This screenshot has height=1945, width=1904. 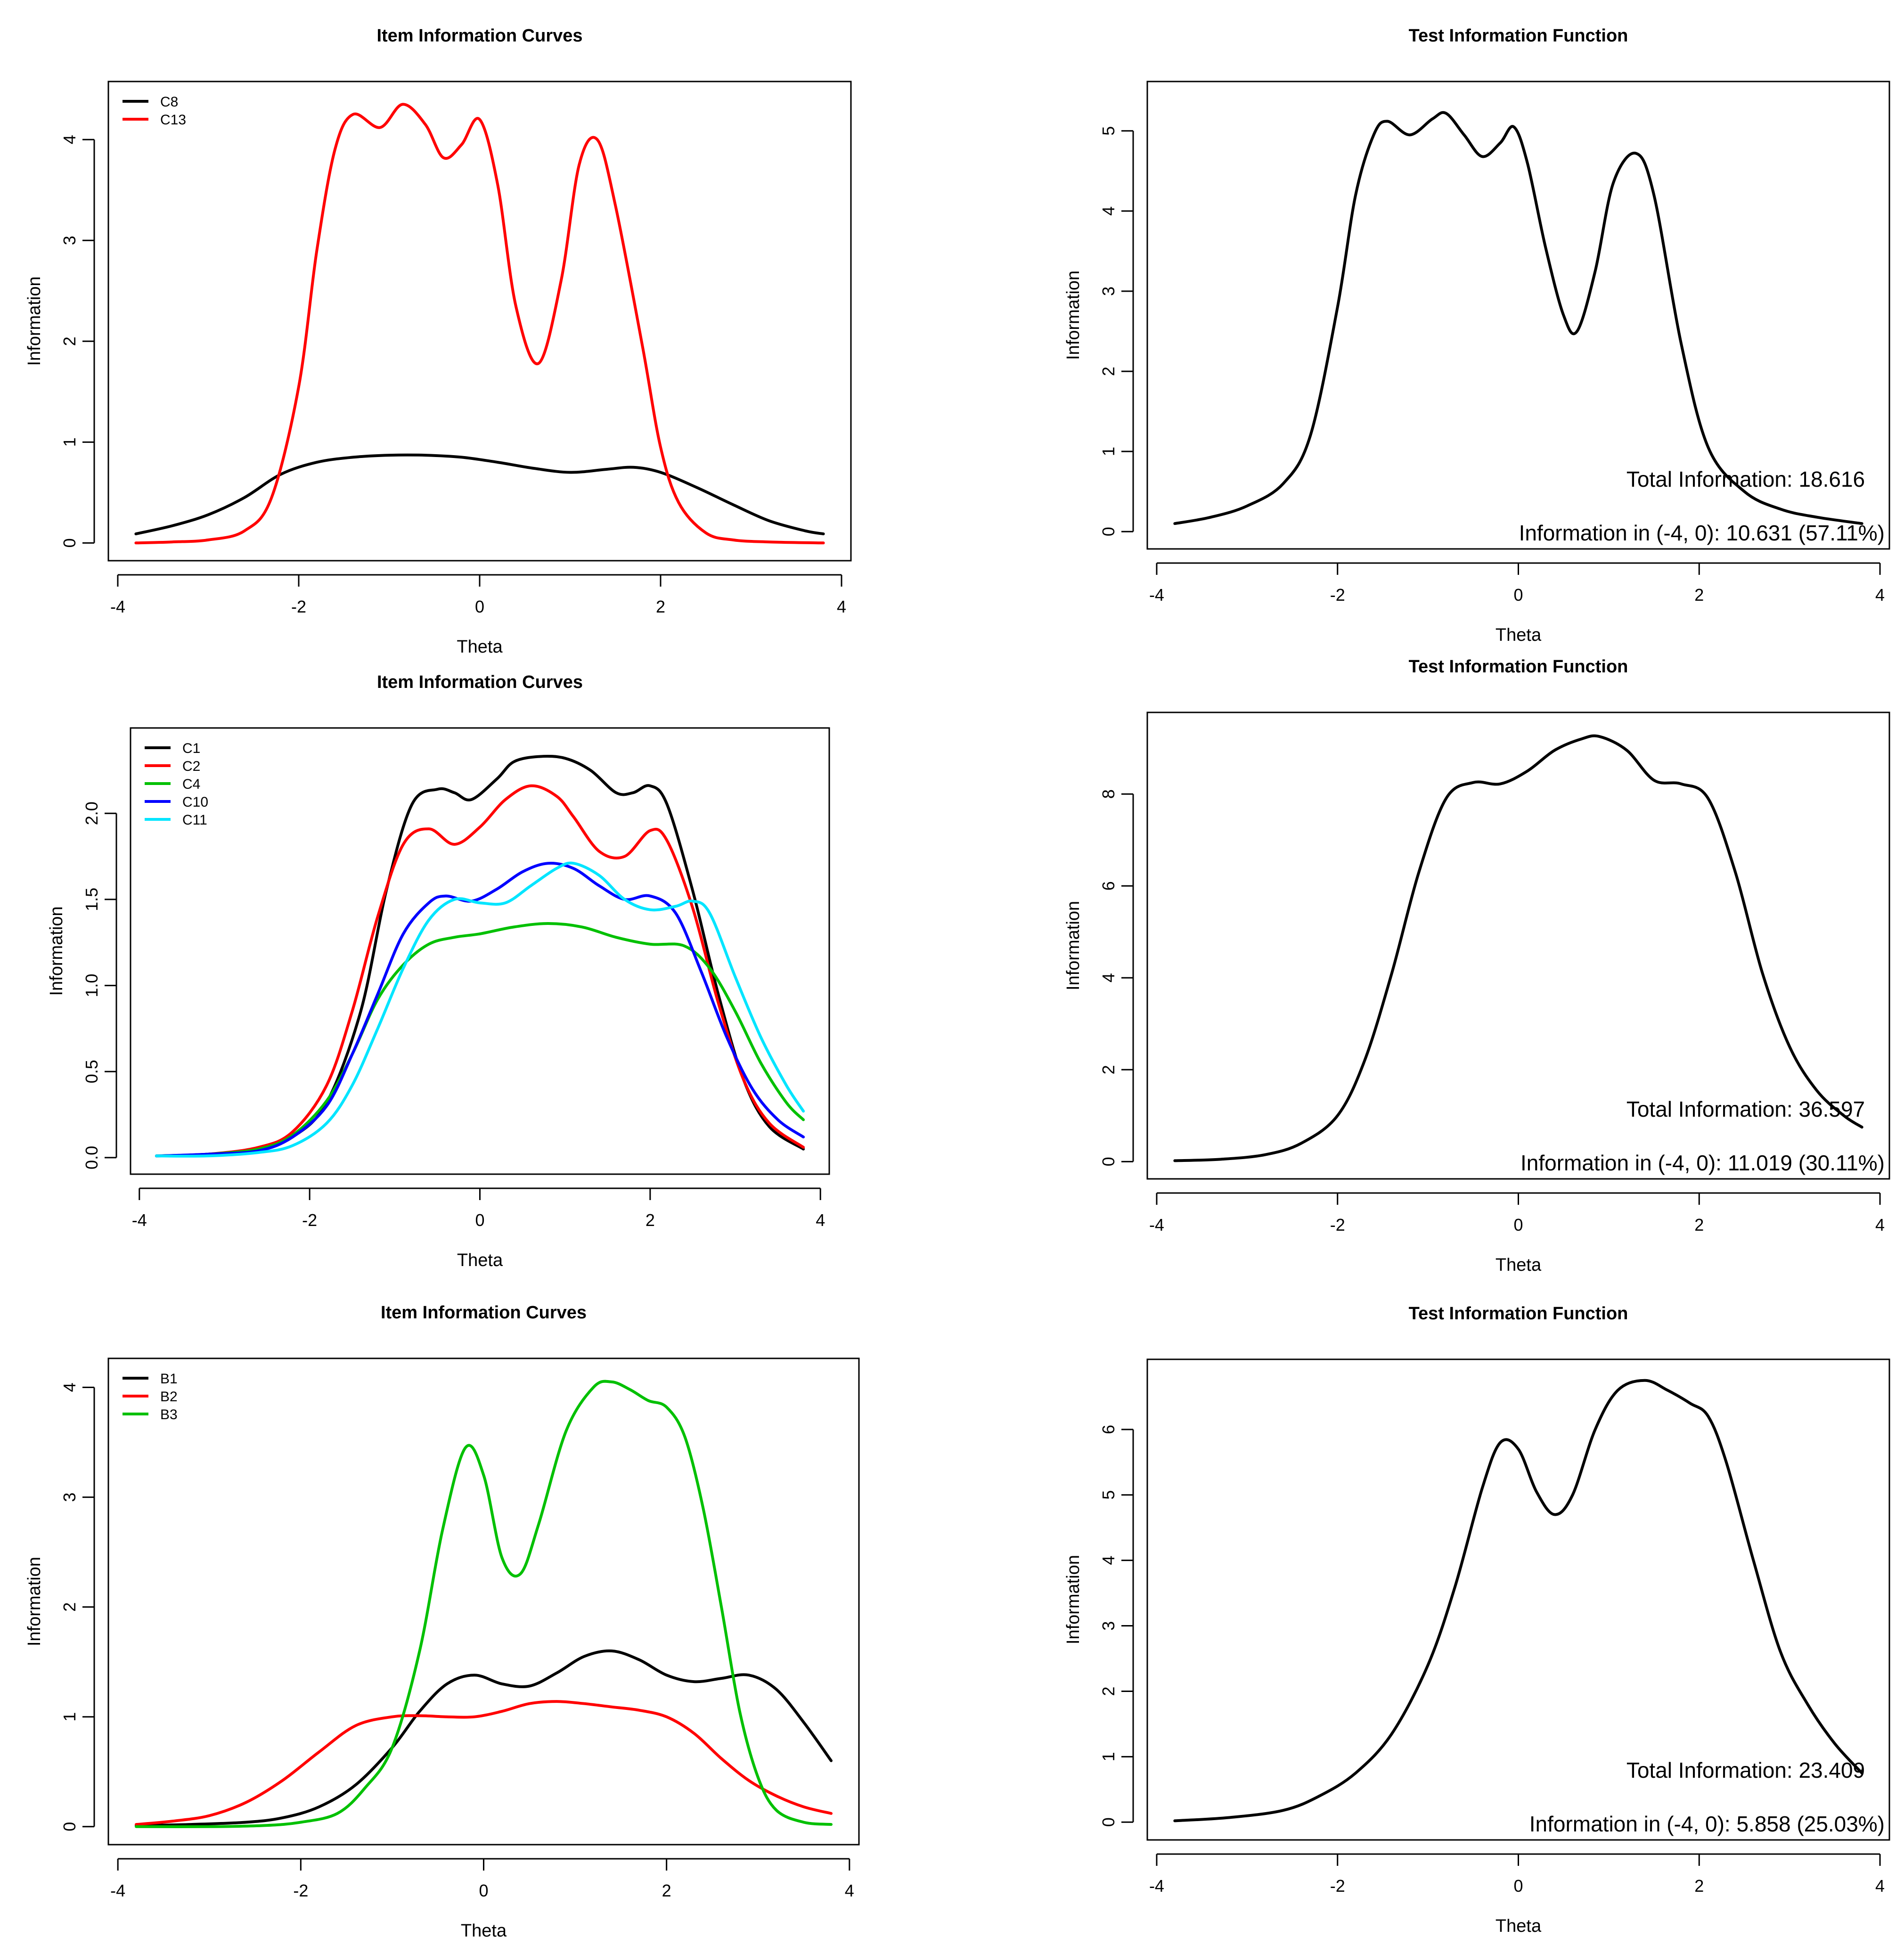 I want to click on legend-label-b1: B1, so click(x=169, y=1379).